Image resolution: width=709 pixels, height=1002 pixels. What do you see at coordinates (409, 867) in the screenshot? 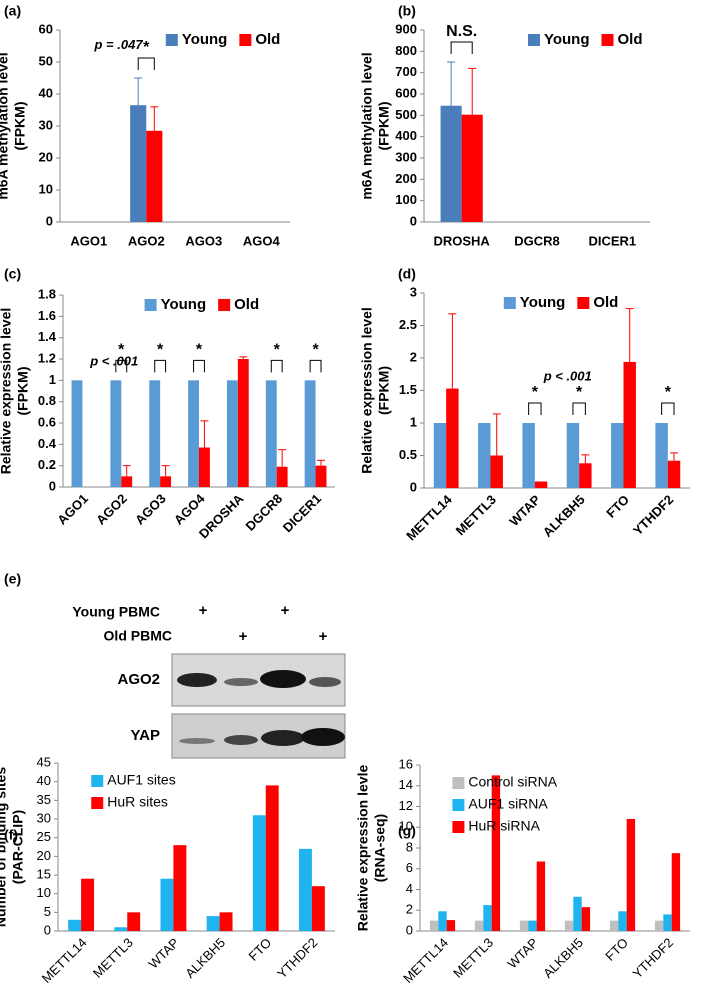
I see `y-tick-label: 6` at bounding box center [409, 867].